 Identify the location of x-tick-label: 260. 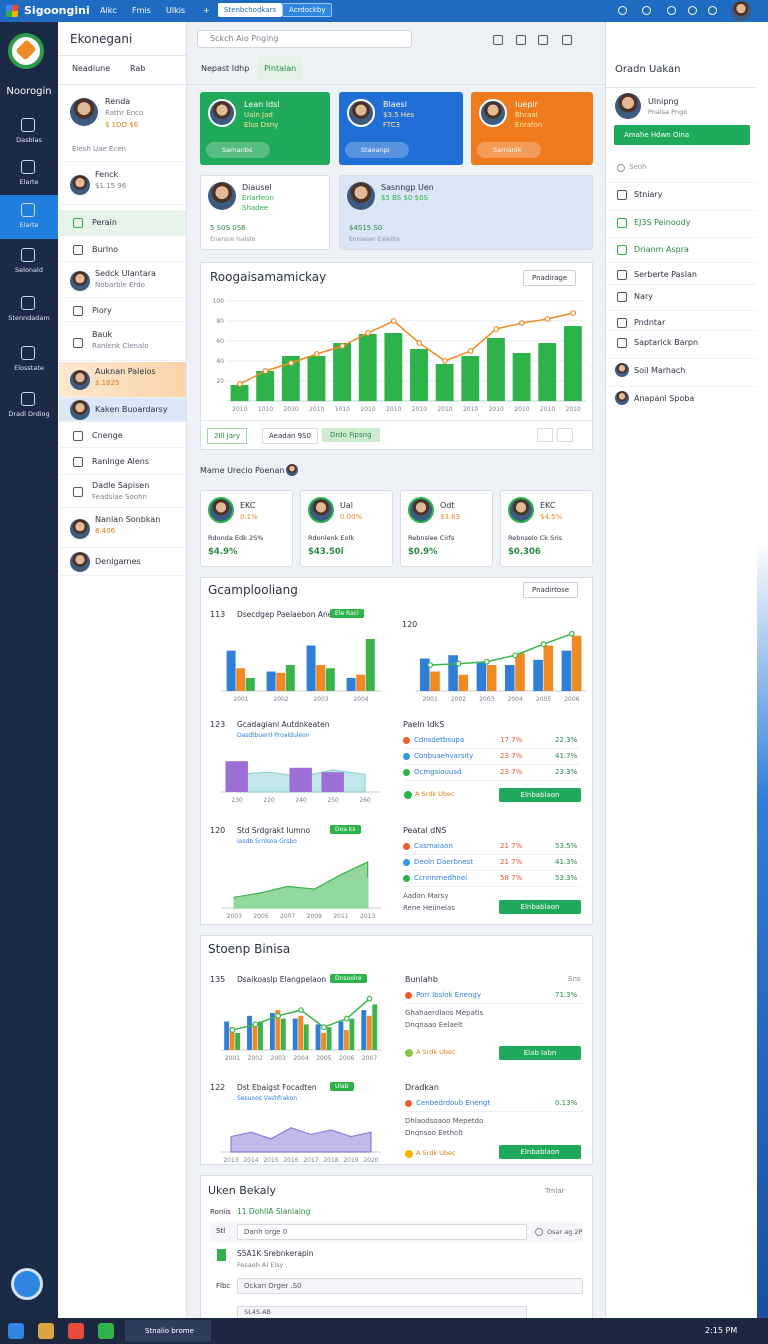
(365, 800).